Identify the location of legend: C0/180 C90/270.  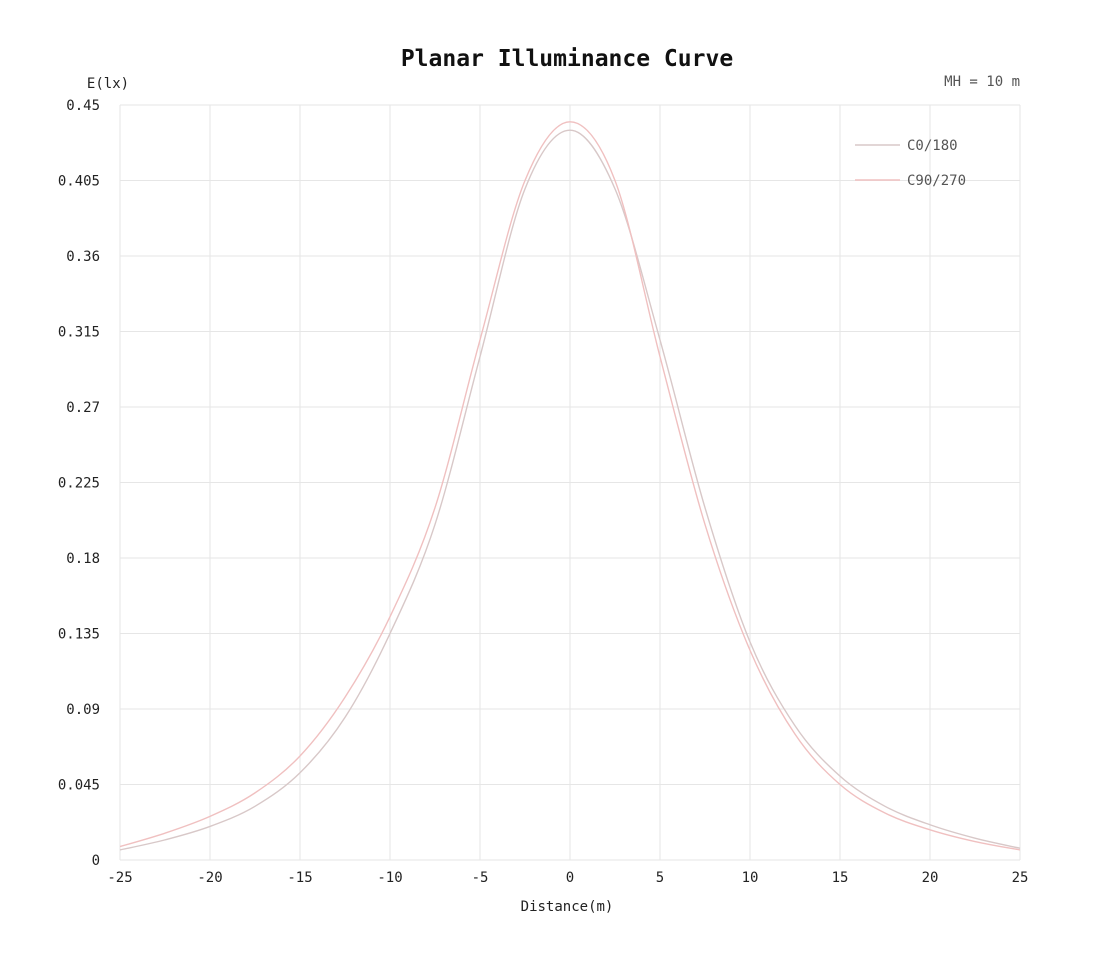
(910, 163).